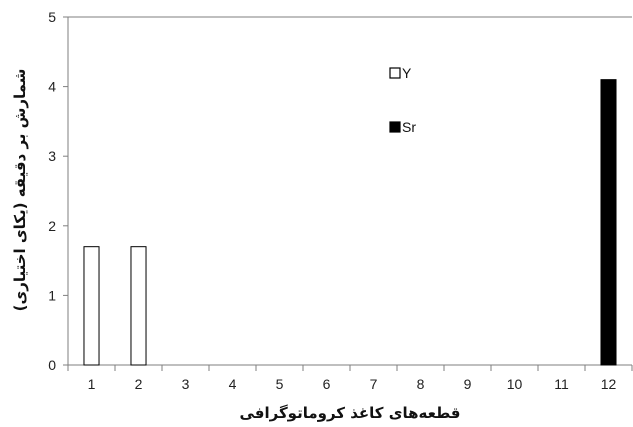  Describe the element at coordinates (515, 384) in the screenshot. I see `x-tick-label: 10` at that location.